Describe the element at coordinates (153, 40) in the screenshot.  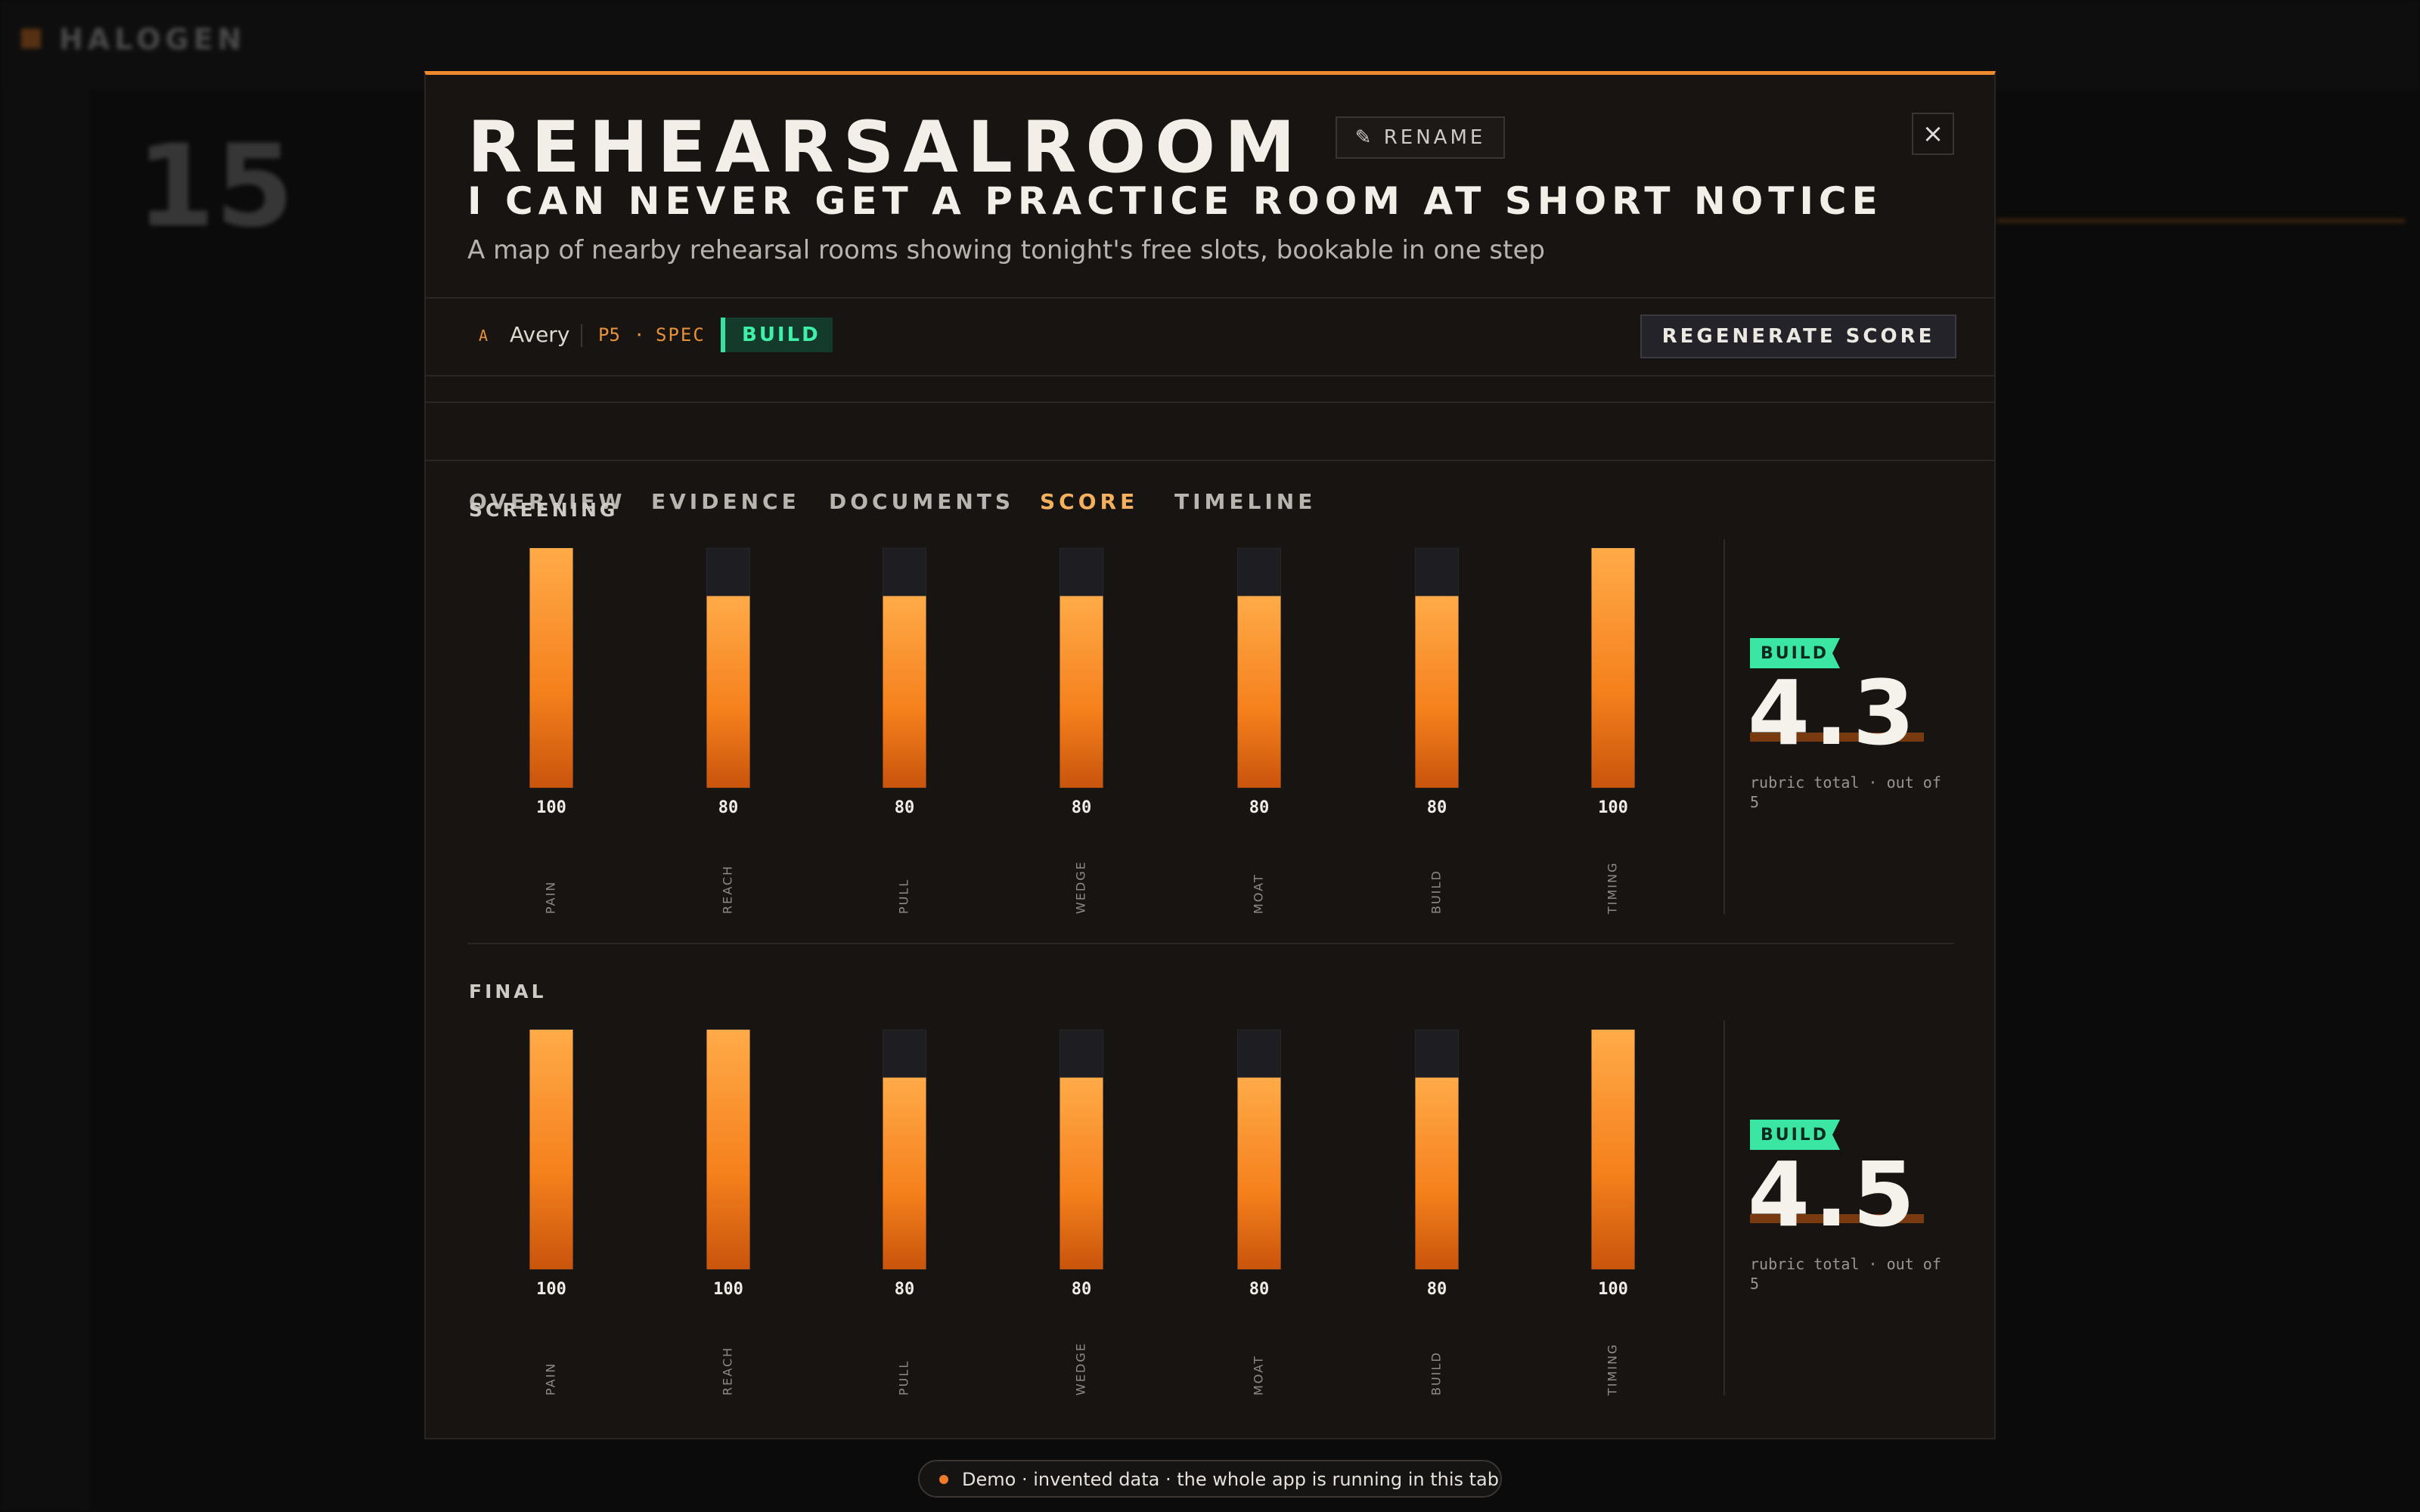
I see `brand: HALOGEN` at that location.